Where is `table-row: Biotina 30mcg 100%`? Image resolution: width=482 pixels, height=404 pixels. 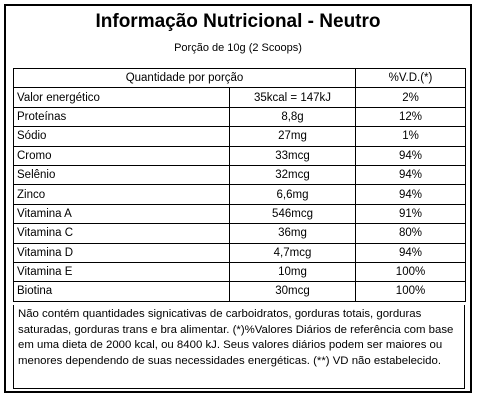 table-row: Biotina 30mcg 100% is located at coordinates (240, 291).